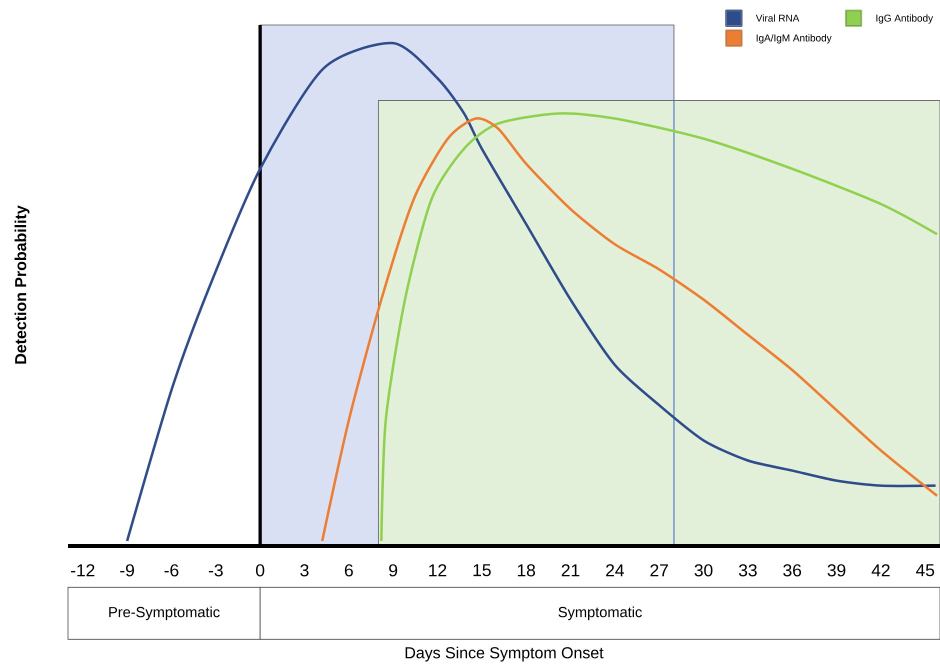 This screenshot has height=671, width=940. What do you see at coordinates (127, 570) in the screenshot?
I see `x-tick-label: -9` at bounding box center [127, 570].